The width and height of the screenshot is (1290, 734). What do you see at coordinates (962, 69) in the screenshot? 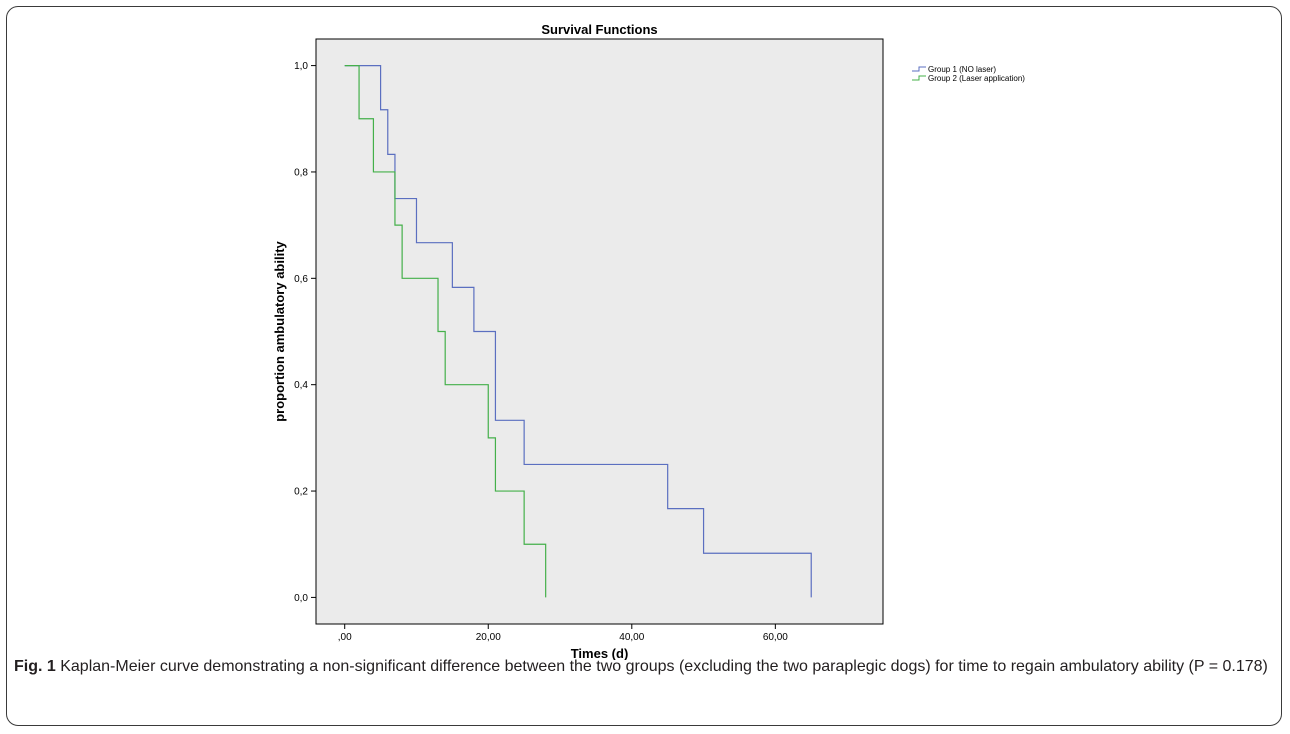
I see `legend-label-group-1: Group 1 (NO laser)` at bounding box center [962, 69].